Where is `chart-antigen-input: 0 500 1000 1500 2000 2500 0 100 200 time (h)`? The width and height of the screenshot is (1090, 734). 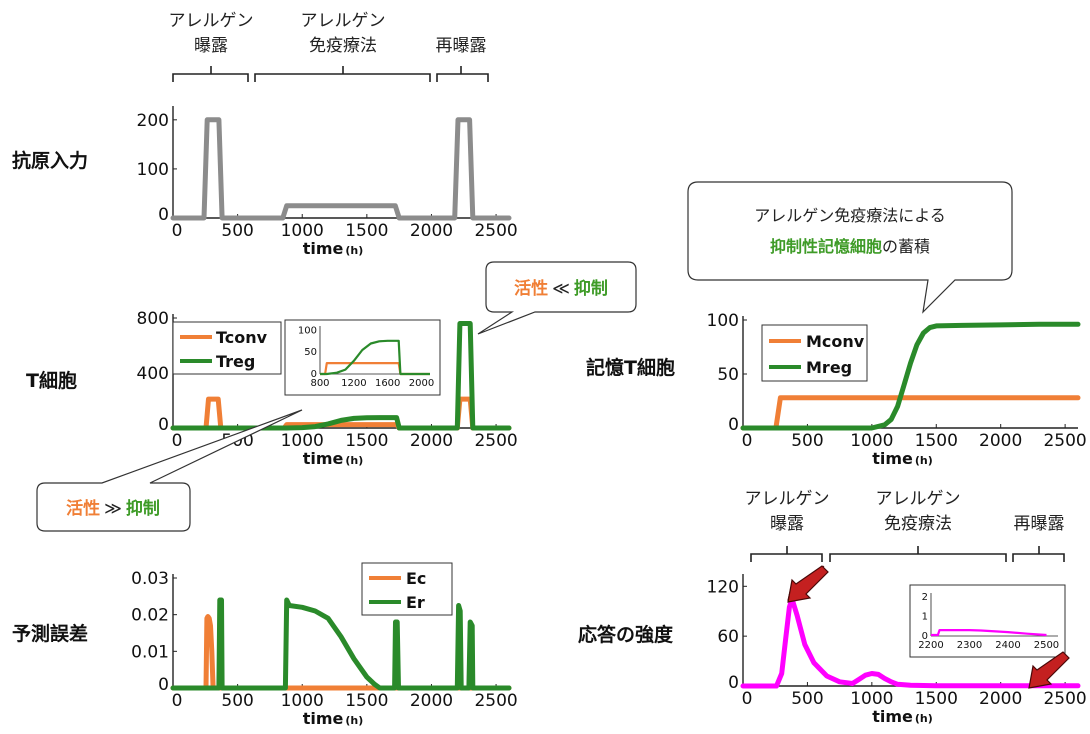 chart-antigen-input: 0 500 1000 1500 2000 2500 0 100 200 time (h) is located at coordinates (327, 182).